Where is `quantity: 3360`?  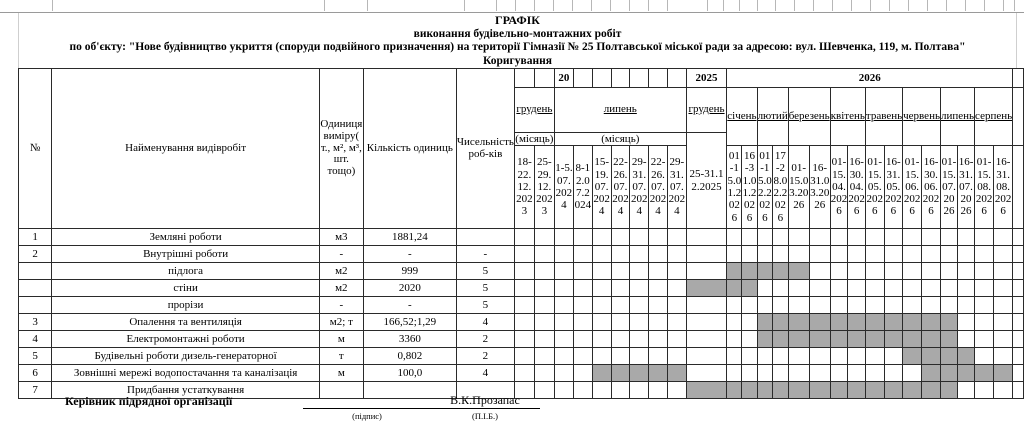
quantity: 3360 is located at coordinates (409, 339).